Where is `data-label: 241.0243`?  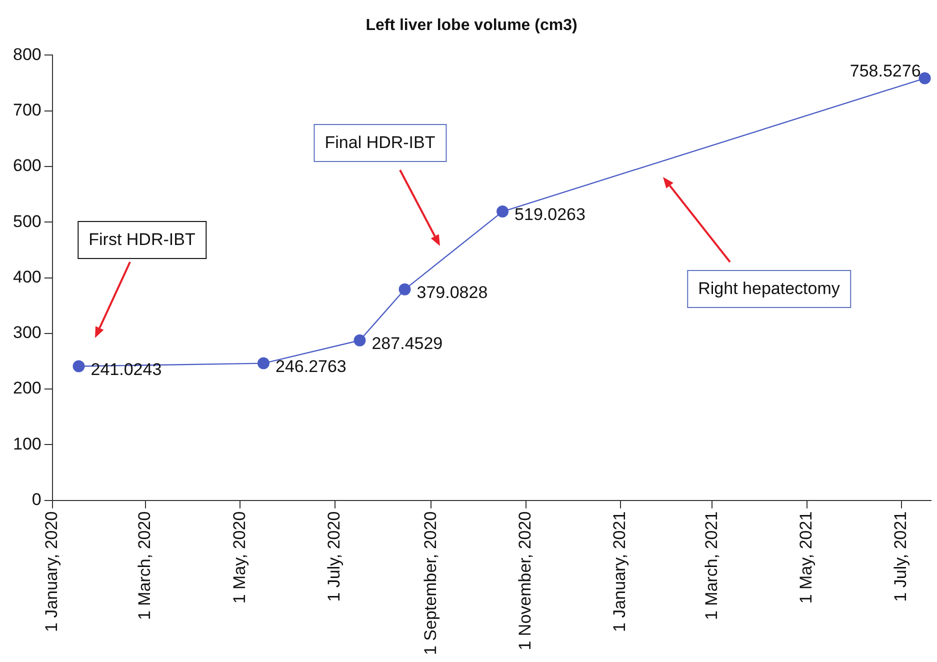
data-label: 241.0243 is located at coordinates (126, 369).